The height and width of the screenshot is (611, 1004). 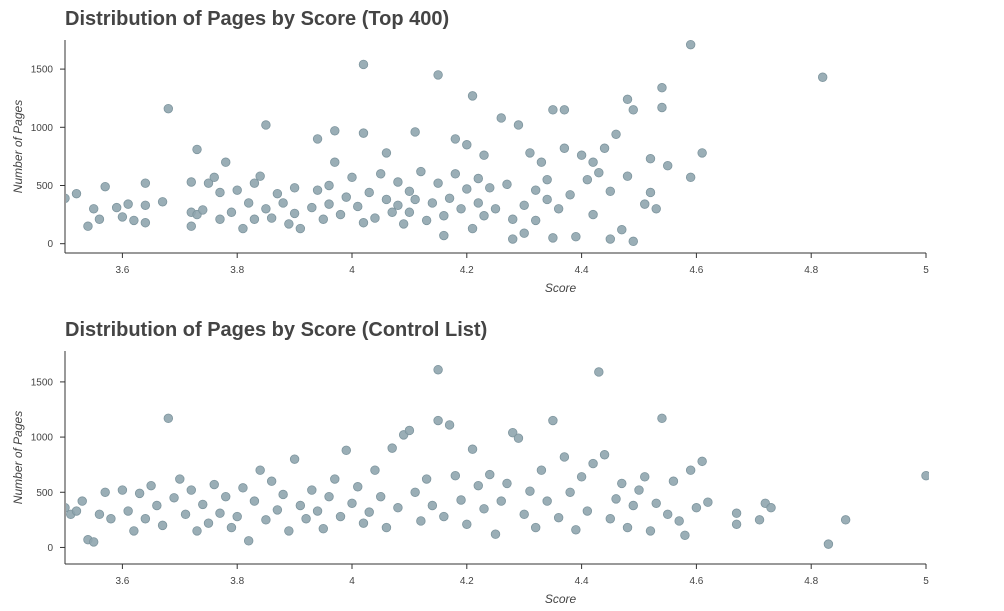 I want to click on y-axis-label: Number of Pages, so click(x=18, y=146).